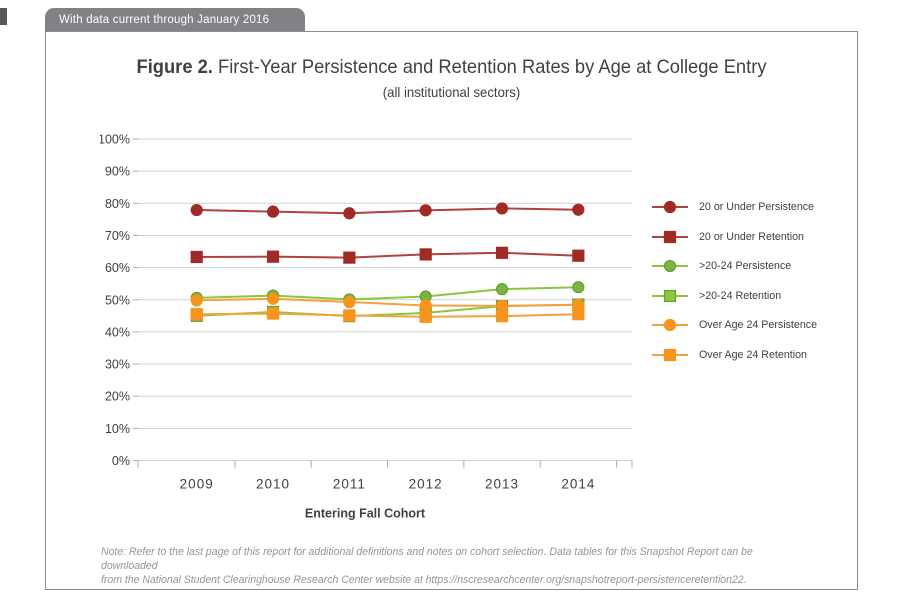  Describe the element at coordinates (740, 295) in the screenshot. I see `legend-label: >20-24 Retention` at that location.